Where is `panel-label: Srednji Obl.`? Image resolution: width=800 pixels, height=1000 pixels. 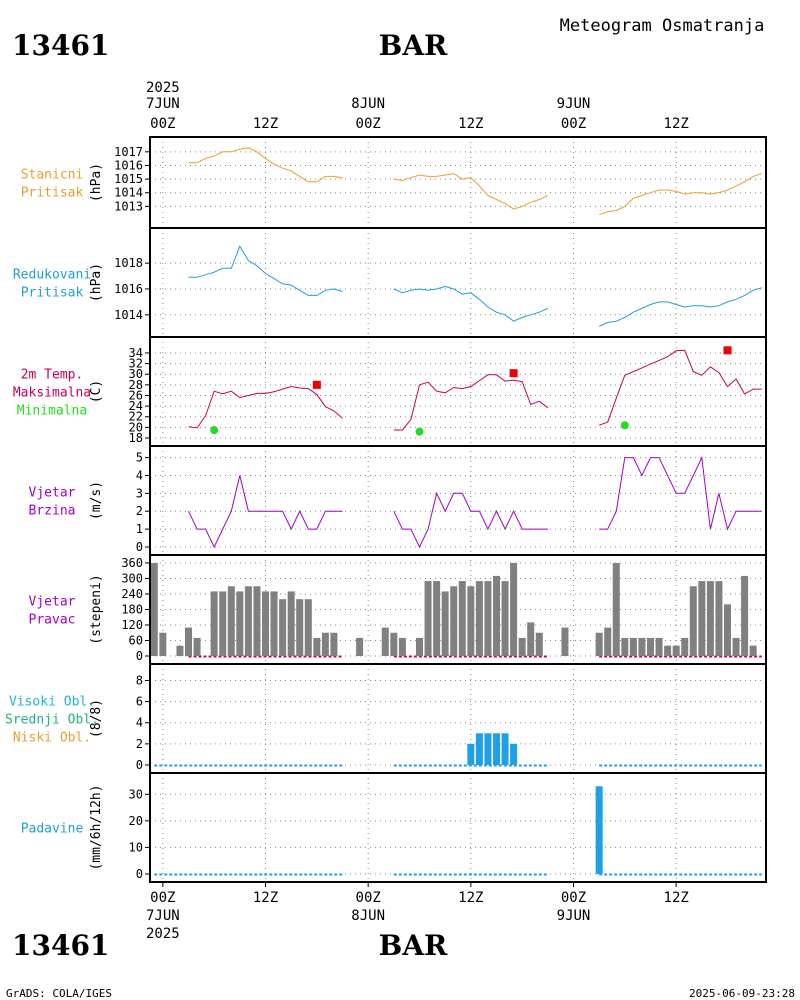 panel-label: Srednji Obl. is located at coordinates (52, 720).